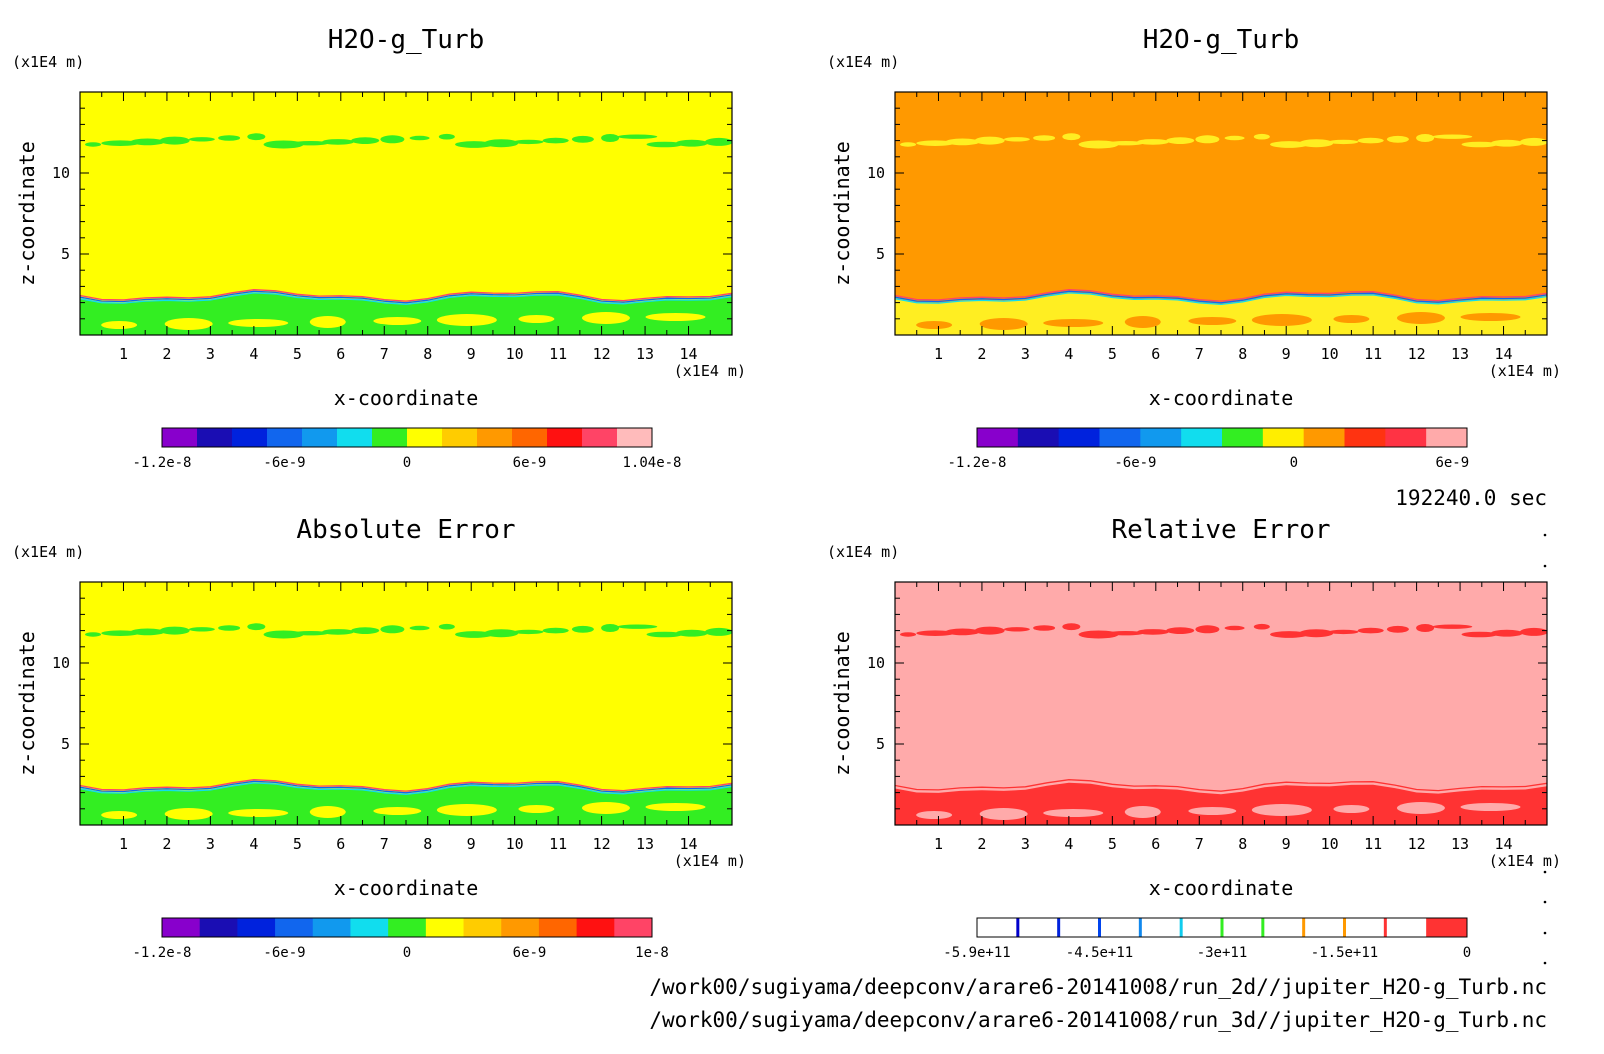  Describe the element at coordinates (651, 463) in the screenshot. I see `colorbar-tick-label: 1.04e-8` at that location.